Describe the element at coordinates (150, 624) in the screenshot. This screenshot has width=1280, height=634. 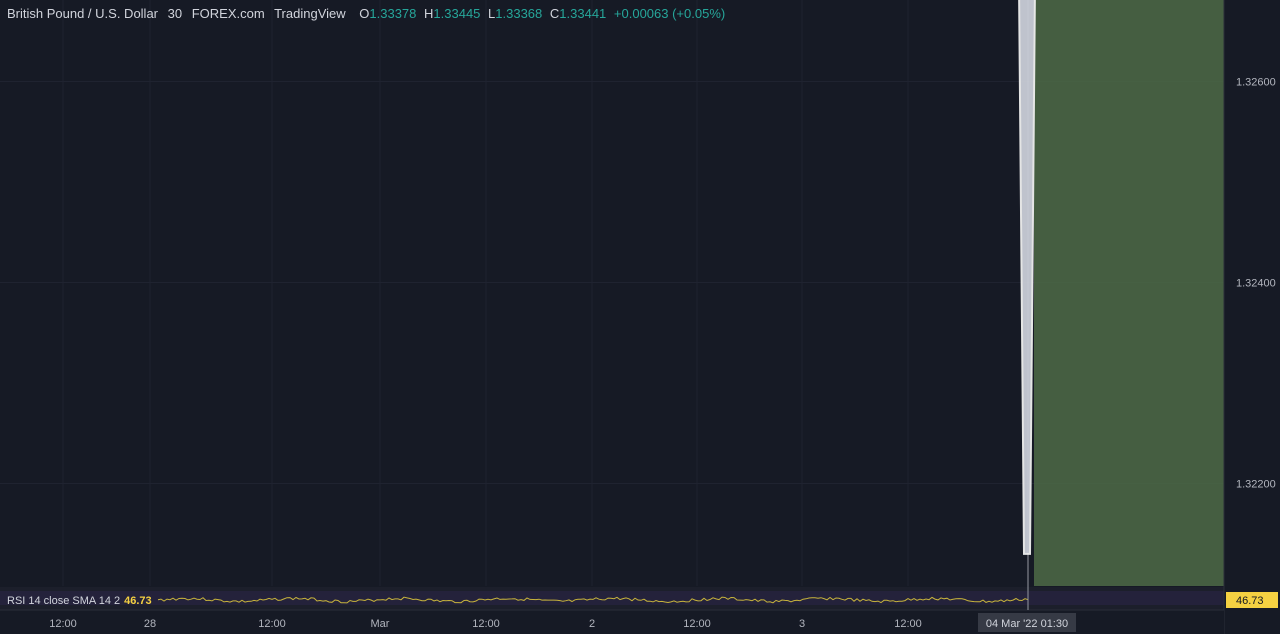
I see `time-tick-label: 28` at that location.